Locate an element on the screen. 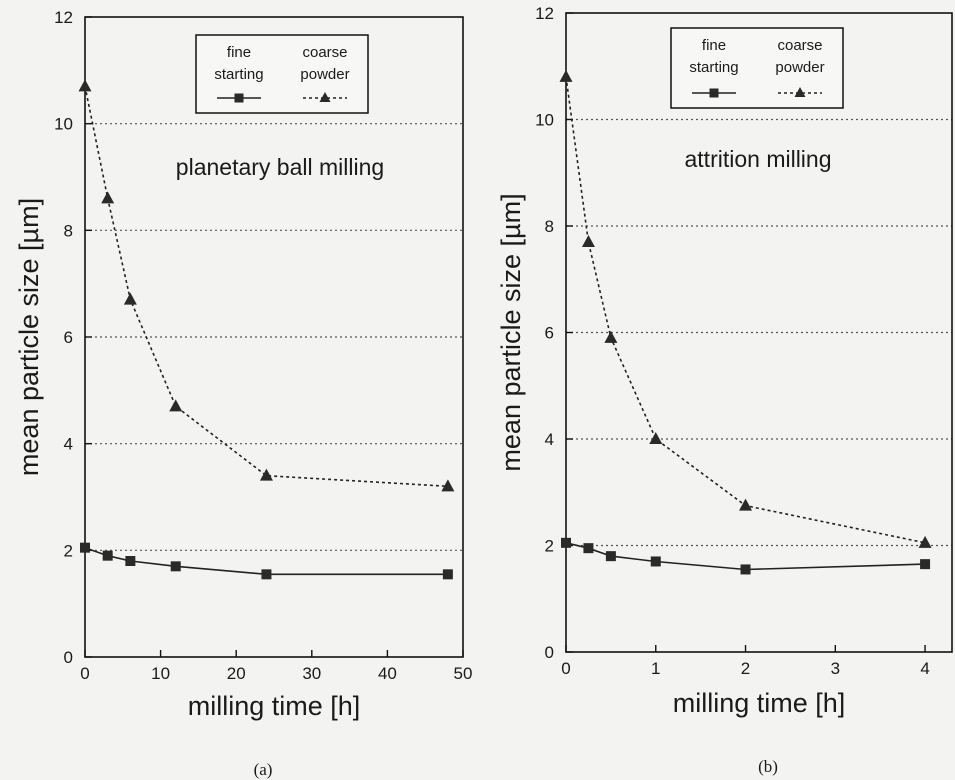 Image resolution: width=955 pixels, height=780 pixels. chart-title: attrition milling is located at coordinates (758, 159).